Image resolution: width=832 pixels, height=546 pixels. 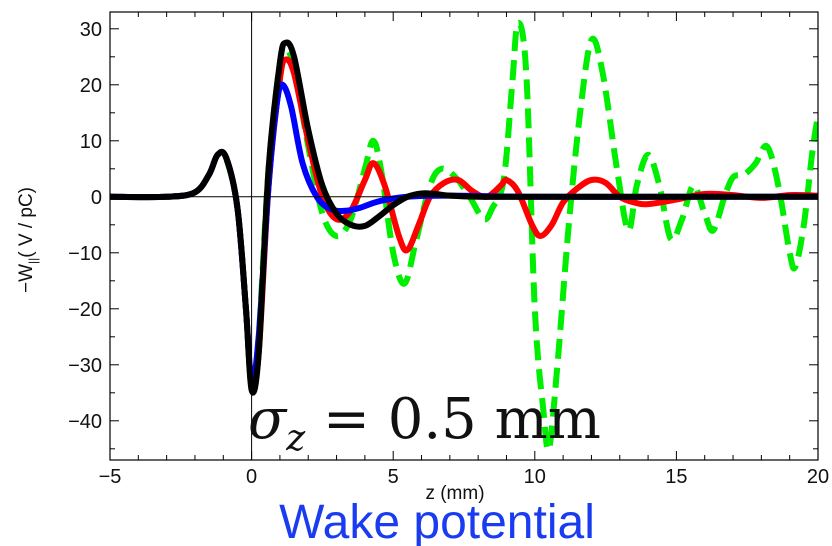 I want to click on x-tick-label: 20, so click(x=818, y=477).